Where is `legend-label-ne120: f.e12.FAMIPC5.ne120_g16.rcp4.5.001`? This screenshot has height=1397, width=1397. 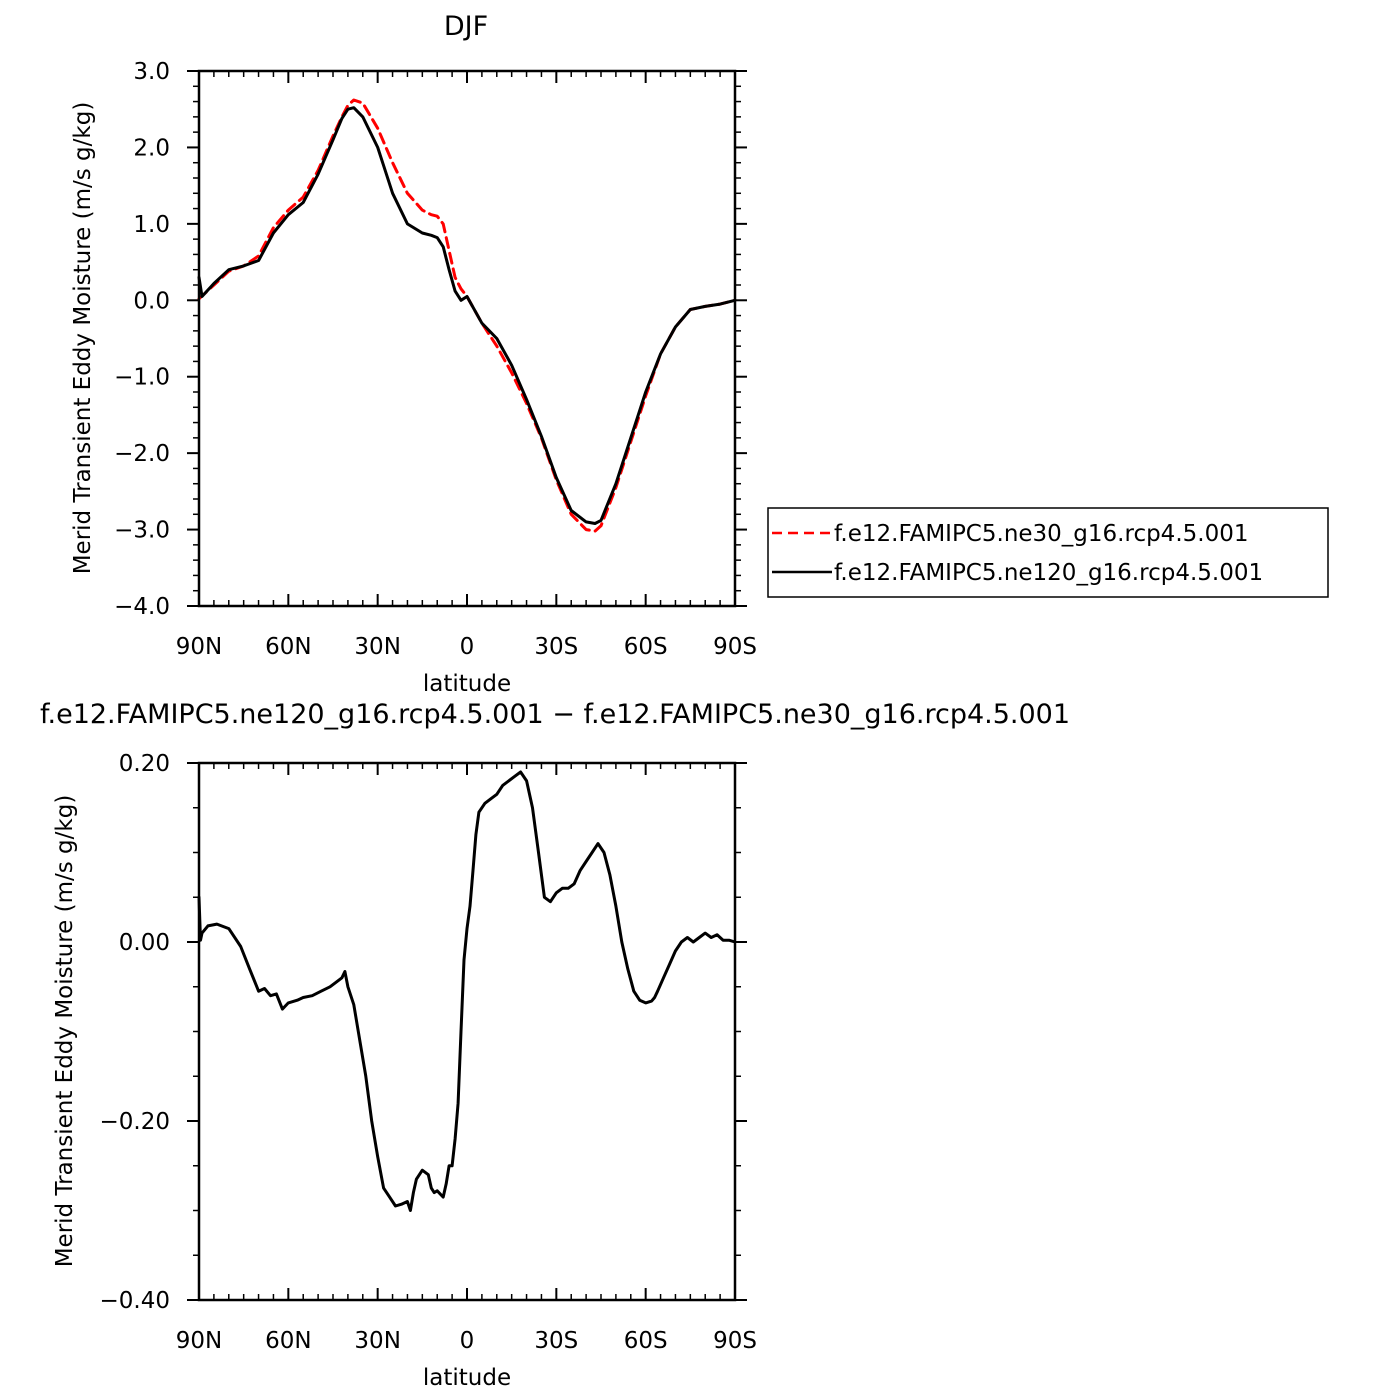
legend-label-ne120: f.e12.FAMIPC5.ne120_g16.rcp4.5.001 is located at coordinates (1048, 573).